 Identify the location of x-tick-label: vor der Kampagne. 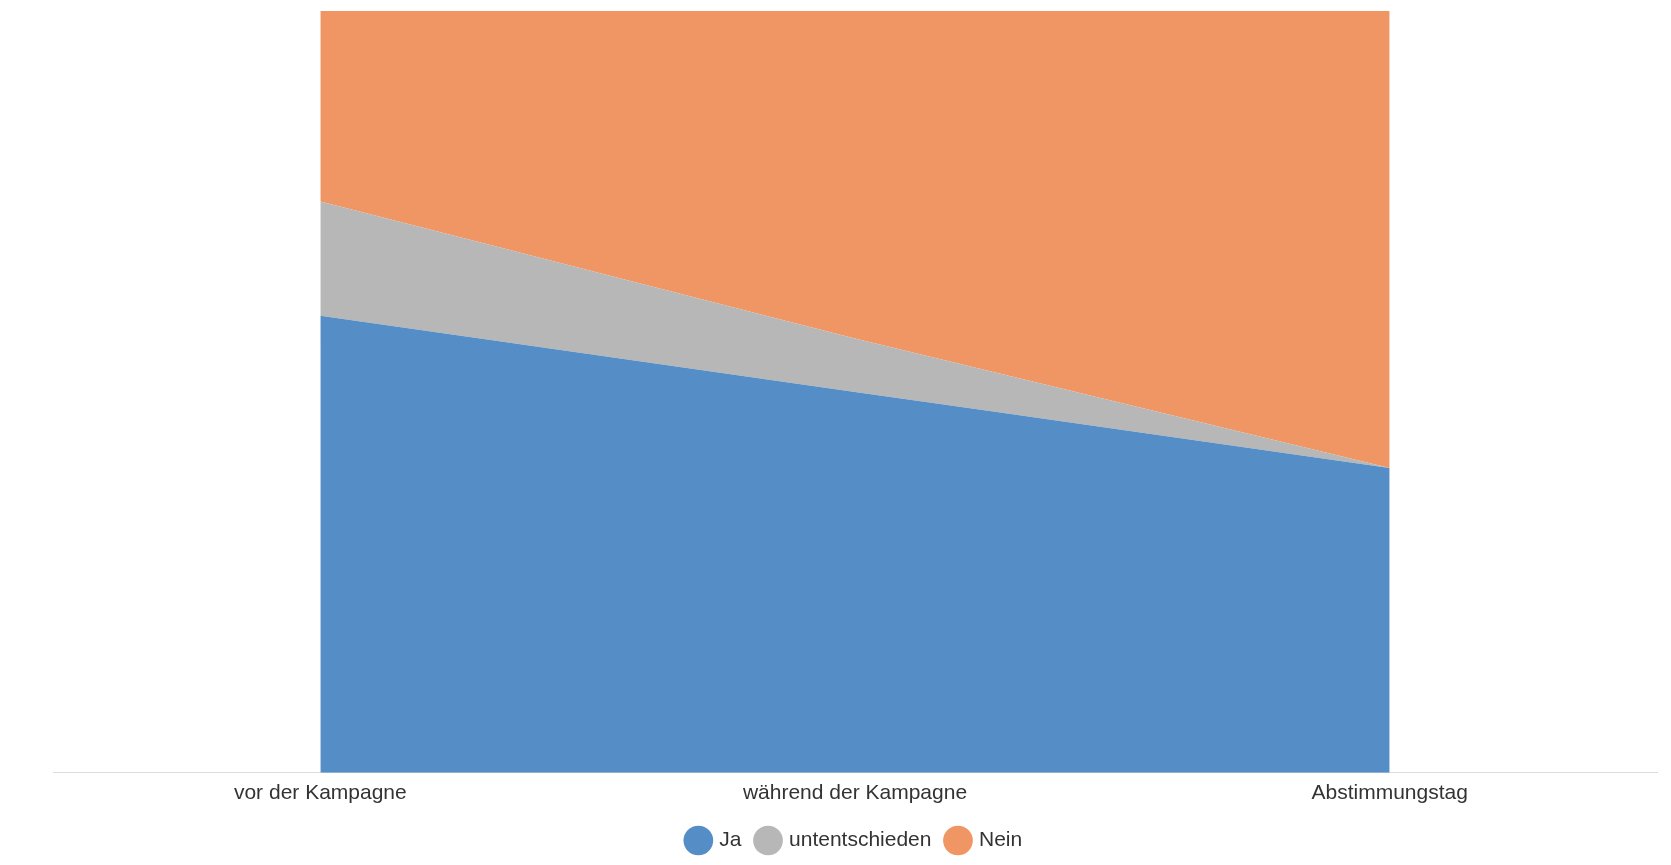
(320, 792).